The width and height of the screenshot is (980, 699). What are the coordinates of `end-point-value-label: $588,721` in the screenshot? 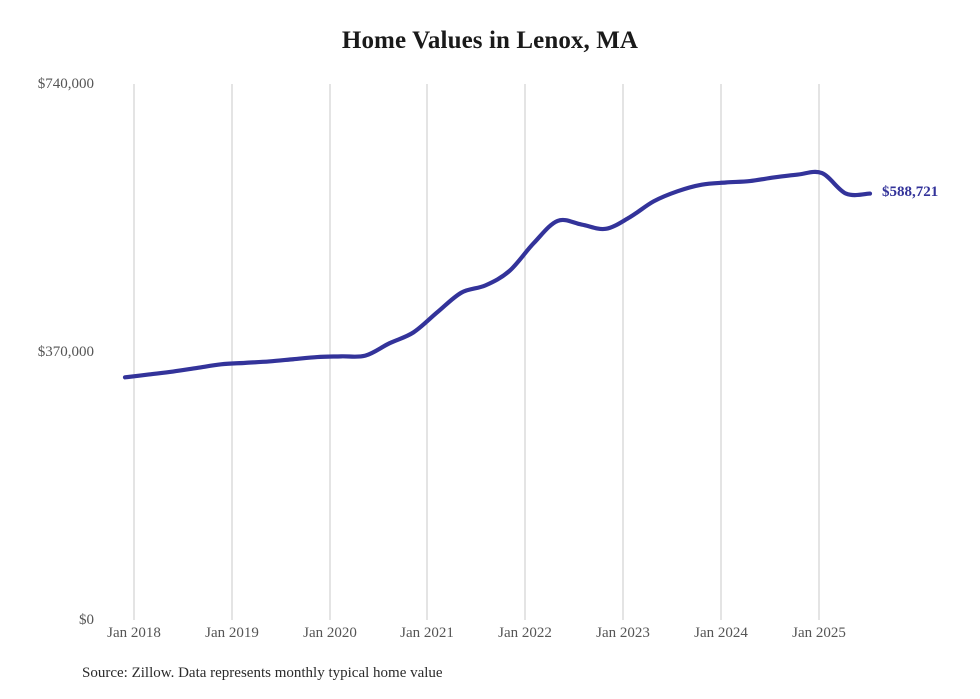 It's located at (910, 191).